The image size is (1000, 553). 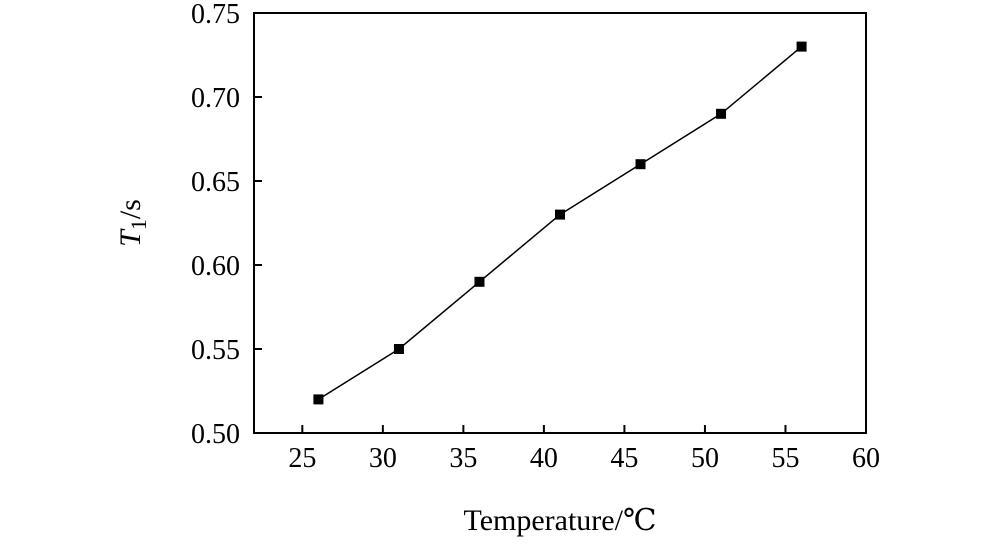 What do you see at coordinates (559, 520) in the screenshot?
I see `x-axis-title: Temperature/℃` at bounding box center [559, 520].